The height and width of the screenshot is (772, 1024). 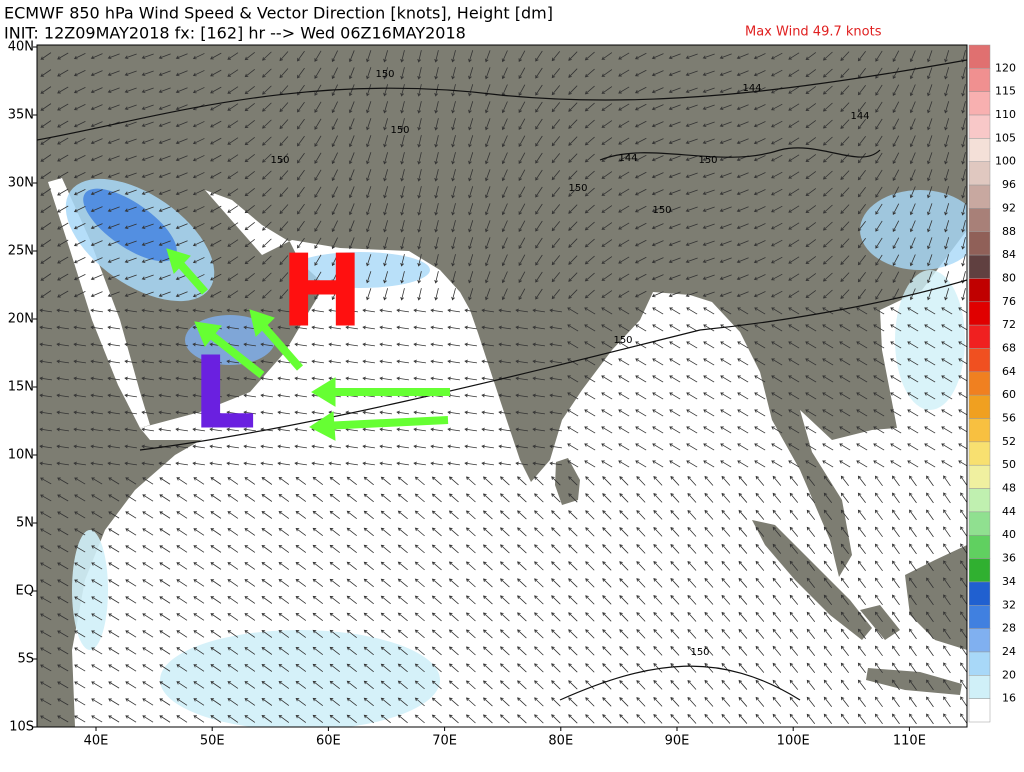 I want to click on lat-label: EQ, so click(x=25, y=591).